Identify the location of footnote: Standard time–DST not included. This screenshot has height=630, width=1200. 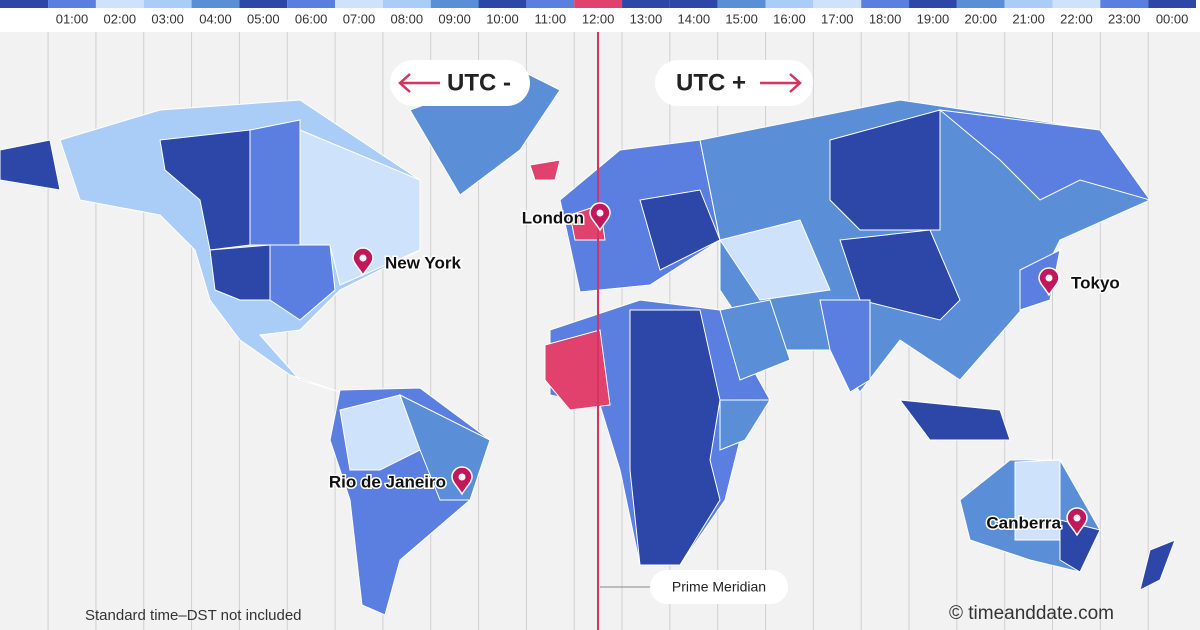
(193, 615).